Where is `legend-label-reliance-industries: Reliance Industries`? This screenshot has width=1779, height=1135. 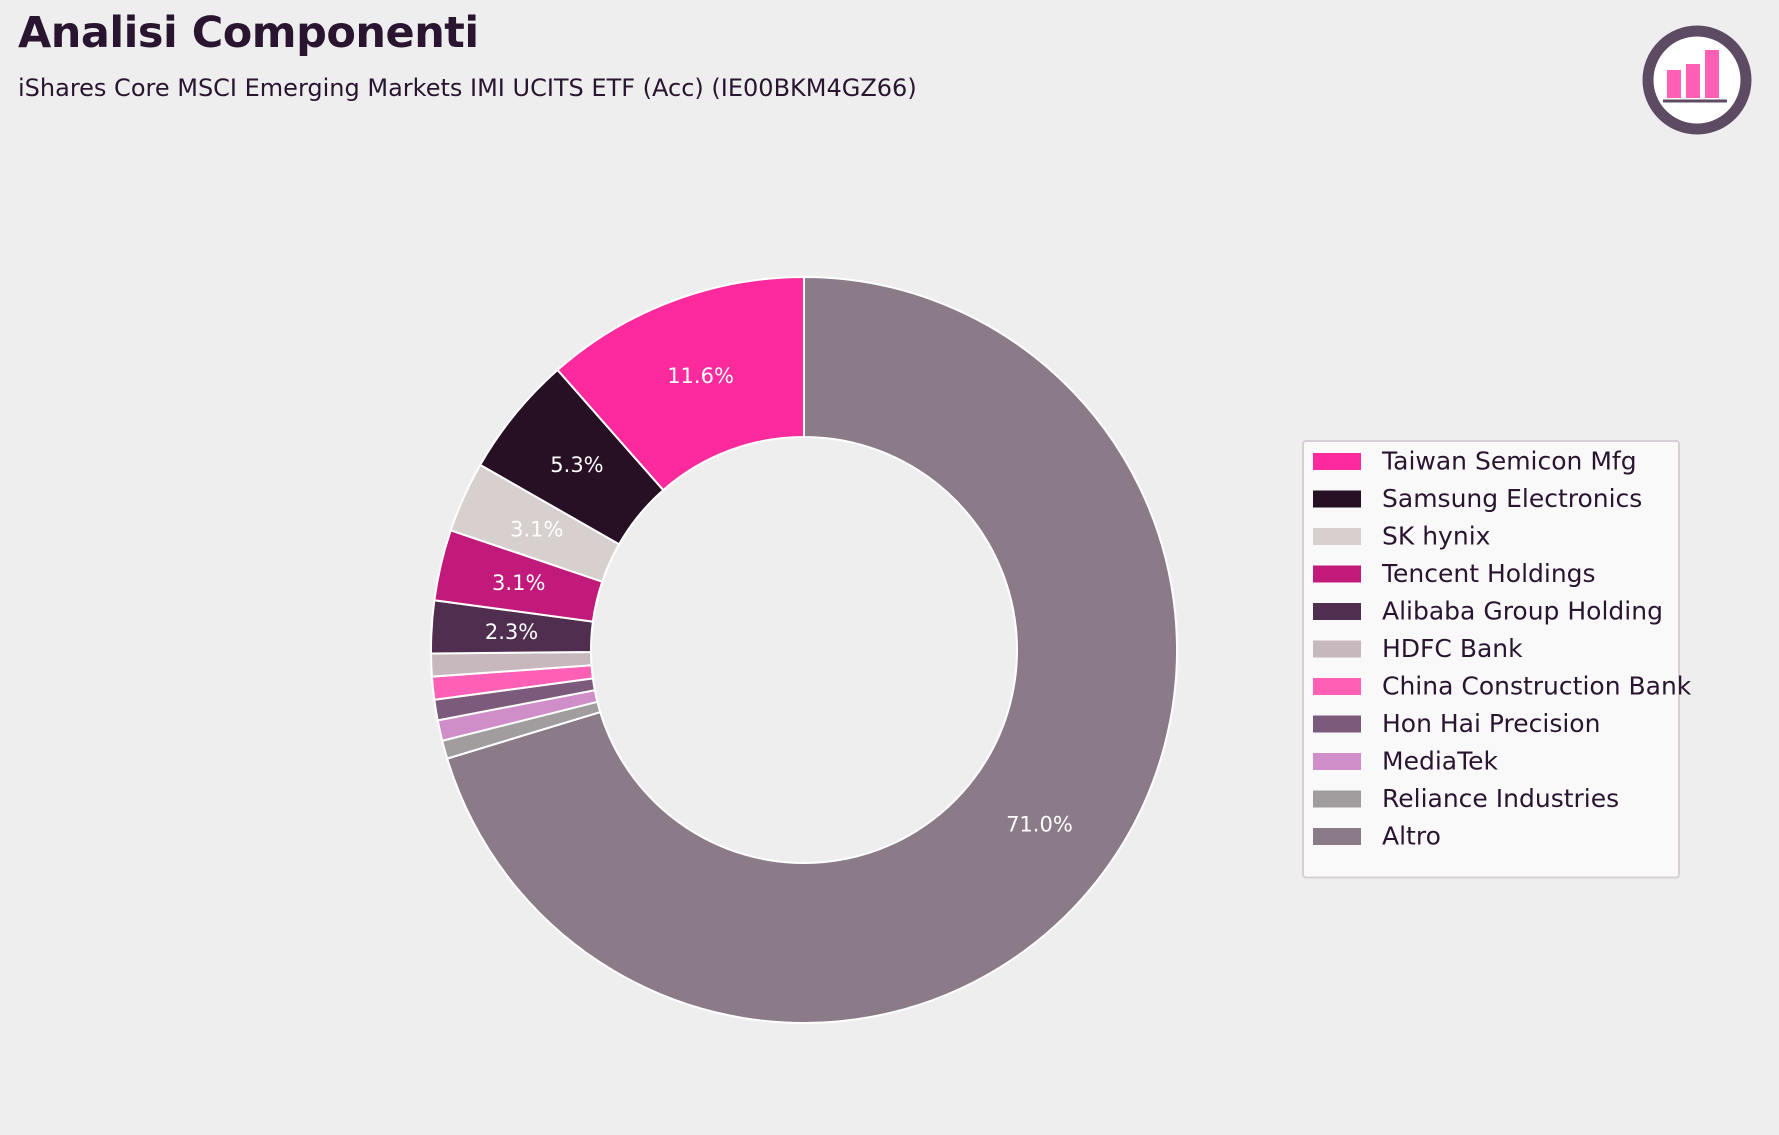 legend-label-reliance-industries: Reliance Industries is located at coordinates (1500, 798).